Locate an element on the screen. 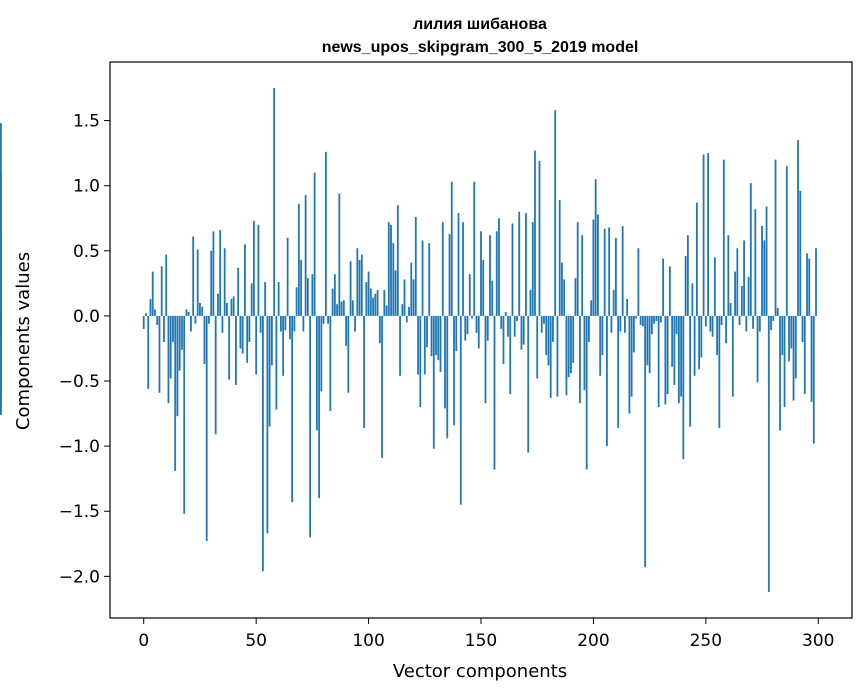 The width and height of the screenshot is (867, 696). x-axis-ticks: 0 50 100 150 200 250 300 is located at coordinates (486, 634).